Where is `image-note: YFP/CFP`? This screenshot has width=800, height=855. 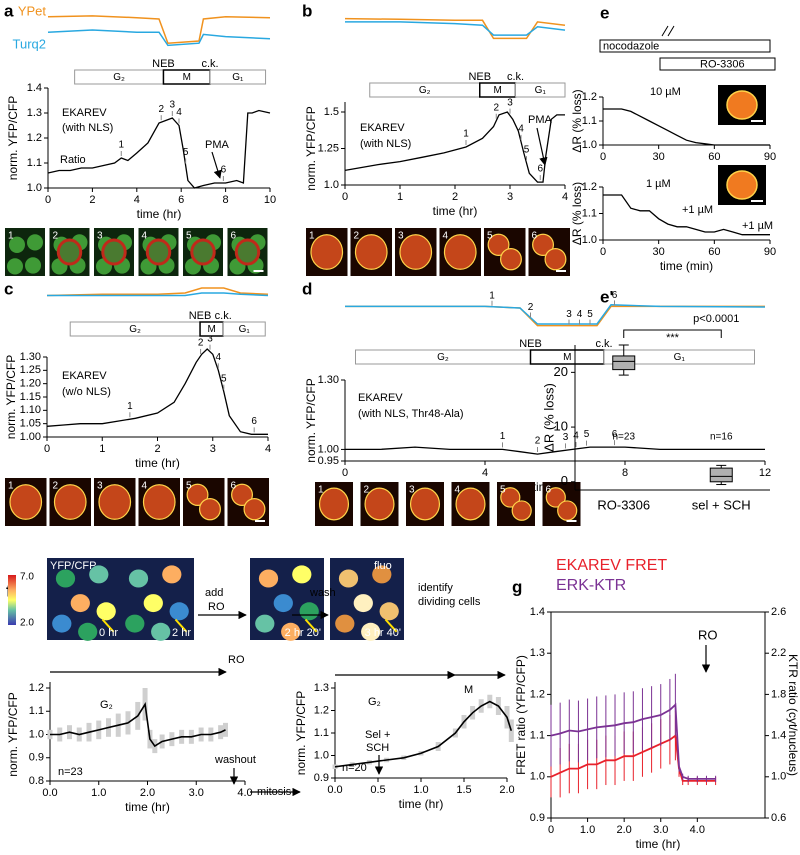
image-note: YFP/CFP is located at coordinates (73, 566).